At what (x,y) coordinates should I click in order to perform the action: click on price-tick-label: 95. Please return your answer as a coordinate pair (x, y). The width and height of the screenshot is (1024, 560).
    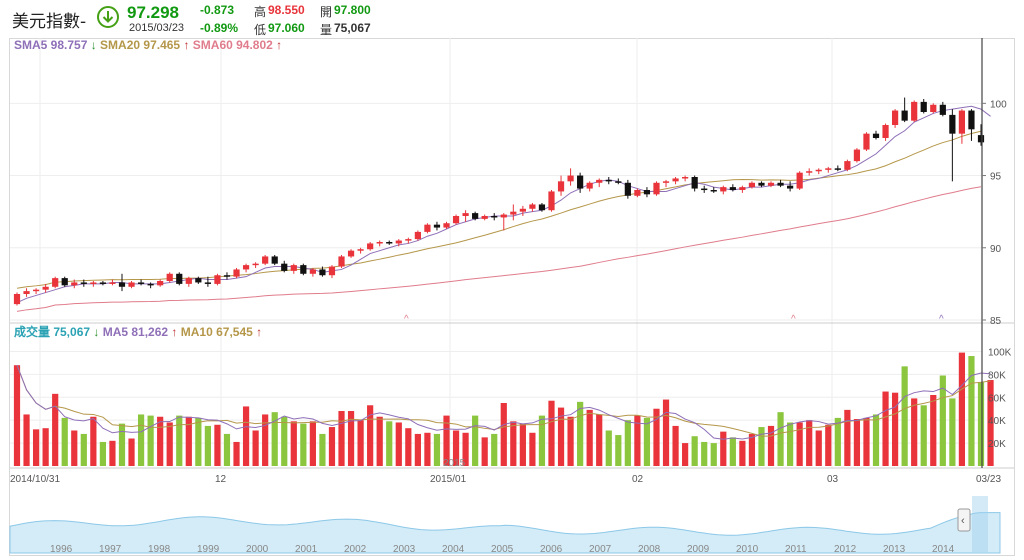
    Looking at the image, I should click on (996, 177).